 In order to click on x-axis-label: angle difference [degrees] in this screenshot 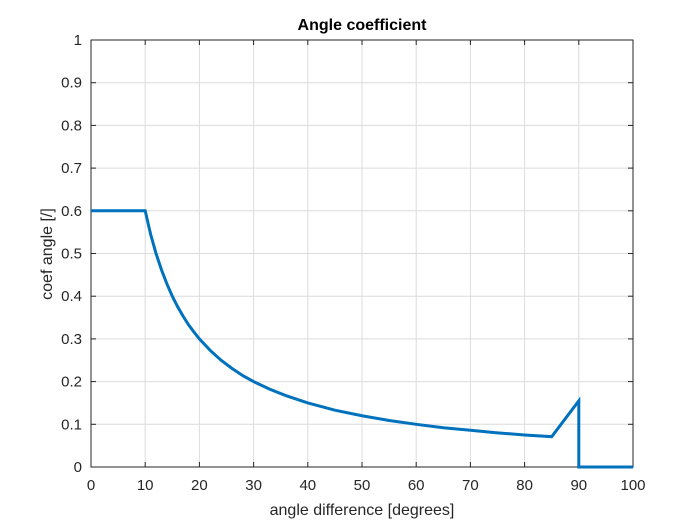, I will do `click(362, 510)`.